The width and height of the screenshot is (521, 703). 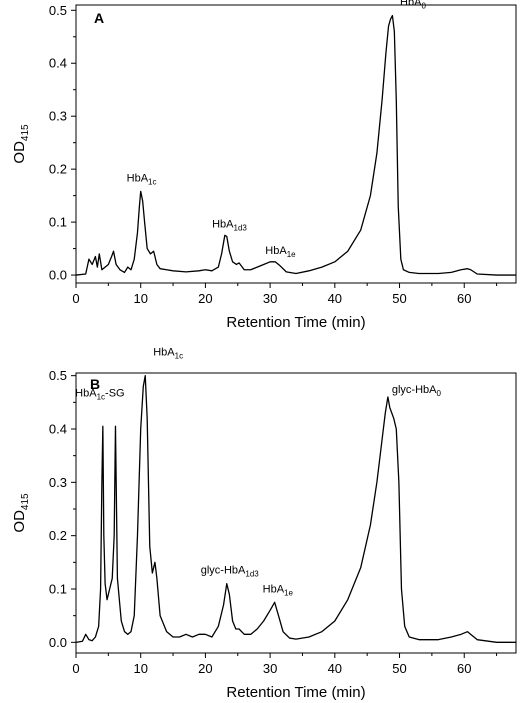 What do you see at coordinates (99, 394) in the screenshot?
I see `peak-label: HbA1c-SG` at bounding box center [99, 394].